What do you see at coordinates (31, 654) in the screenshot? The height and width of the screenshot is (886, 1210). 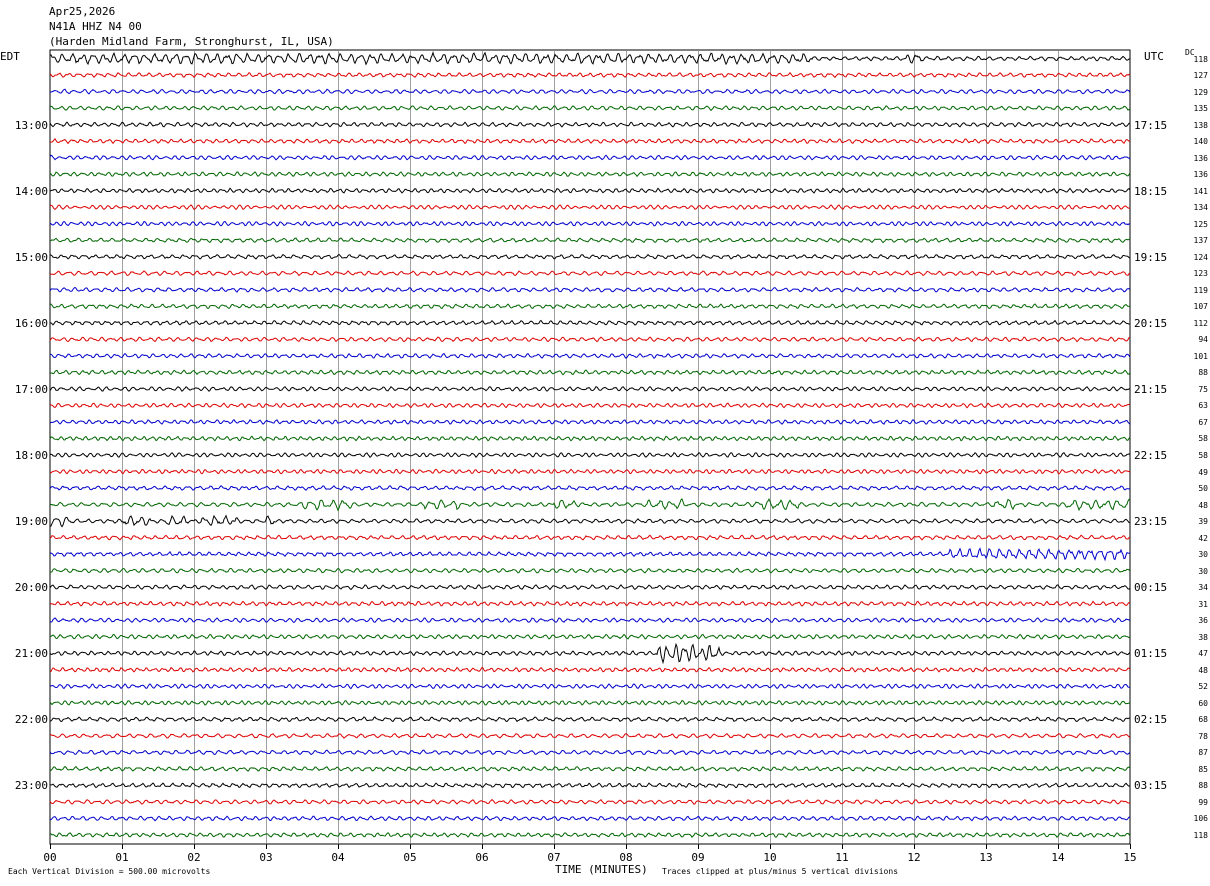 I see `left-hour-label: 21:00` at bounding box center [31, 654].